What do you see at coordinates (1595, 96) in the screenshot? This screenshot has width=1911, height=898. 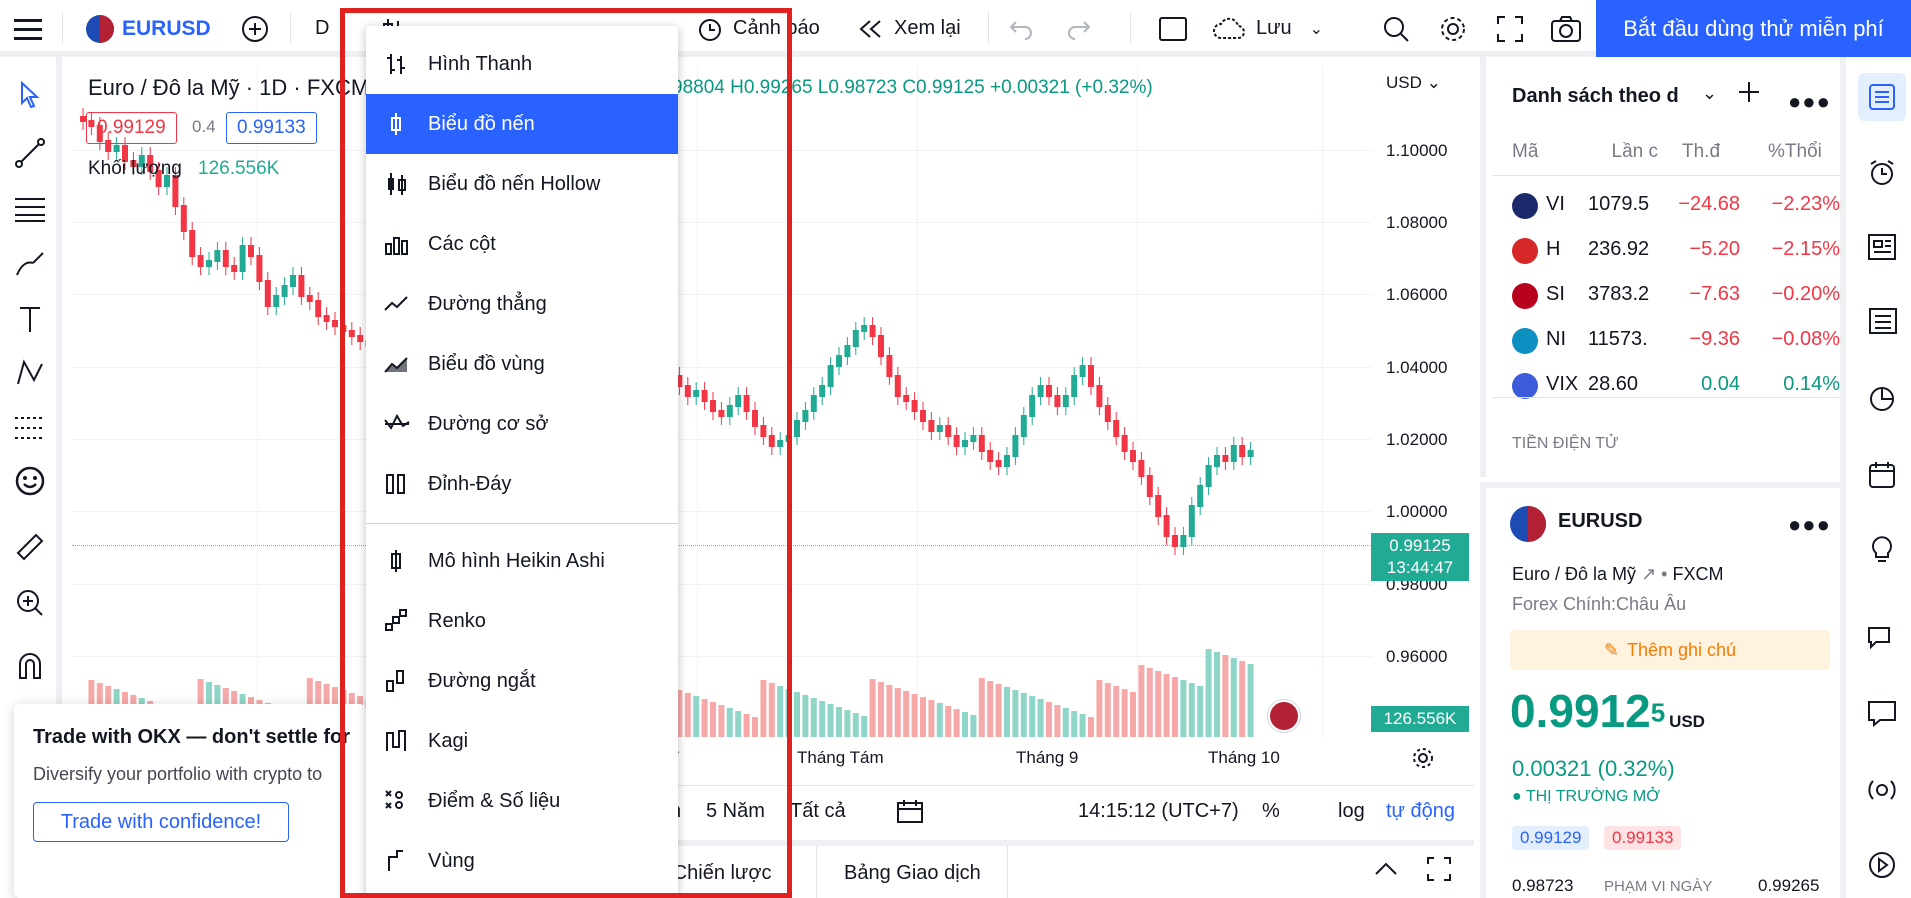 I see `watchlist-title: Danh sách theo d` at bounding box center [1595, 96].